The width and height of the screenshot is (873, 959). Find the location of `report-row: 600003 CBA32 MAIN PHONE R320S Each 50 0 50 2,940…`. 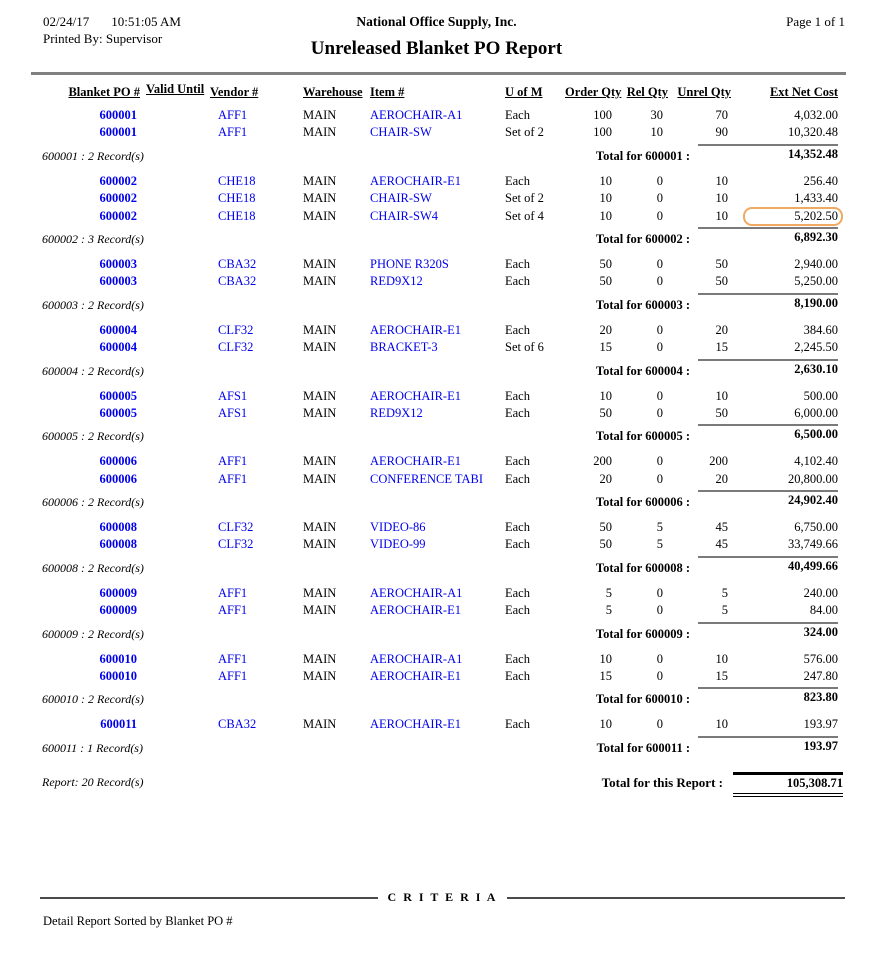

report-row: 600003 CBA32 MAIN PHONE R320S Each 50 0 50 2,940… is located at coordinates (440, 264).